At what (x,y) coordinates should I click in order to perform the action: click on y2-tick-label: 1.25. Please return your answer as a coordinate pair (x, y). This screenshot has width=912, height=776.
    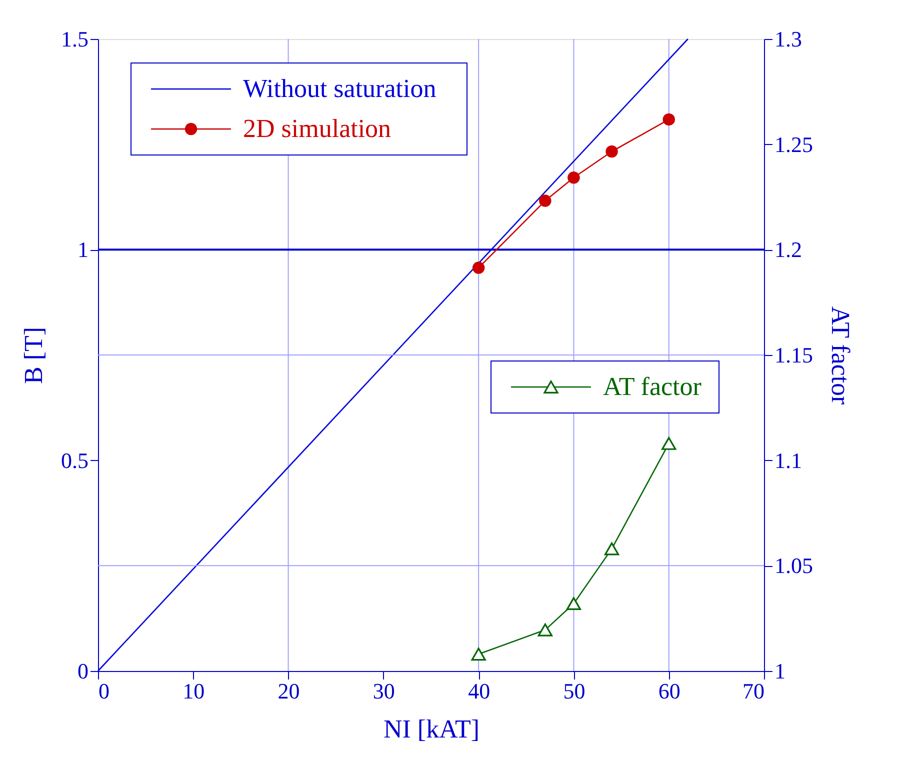
    Looking at the image, I should click on (793, 144).